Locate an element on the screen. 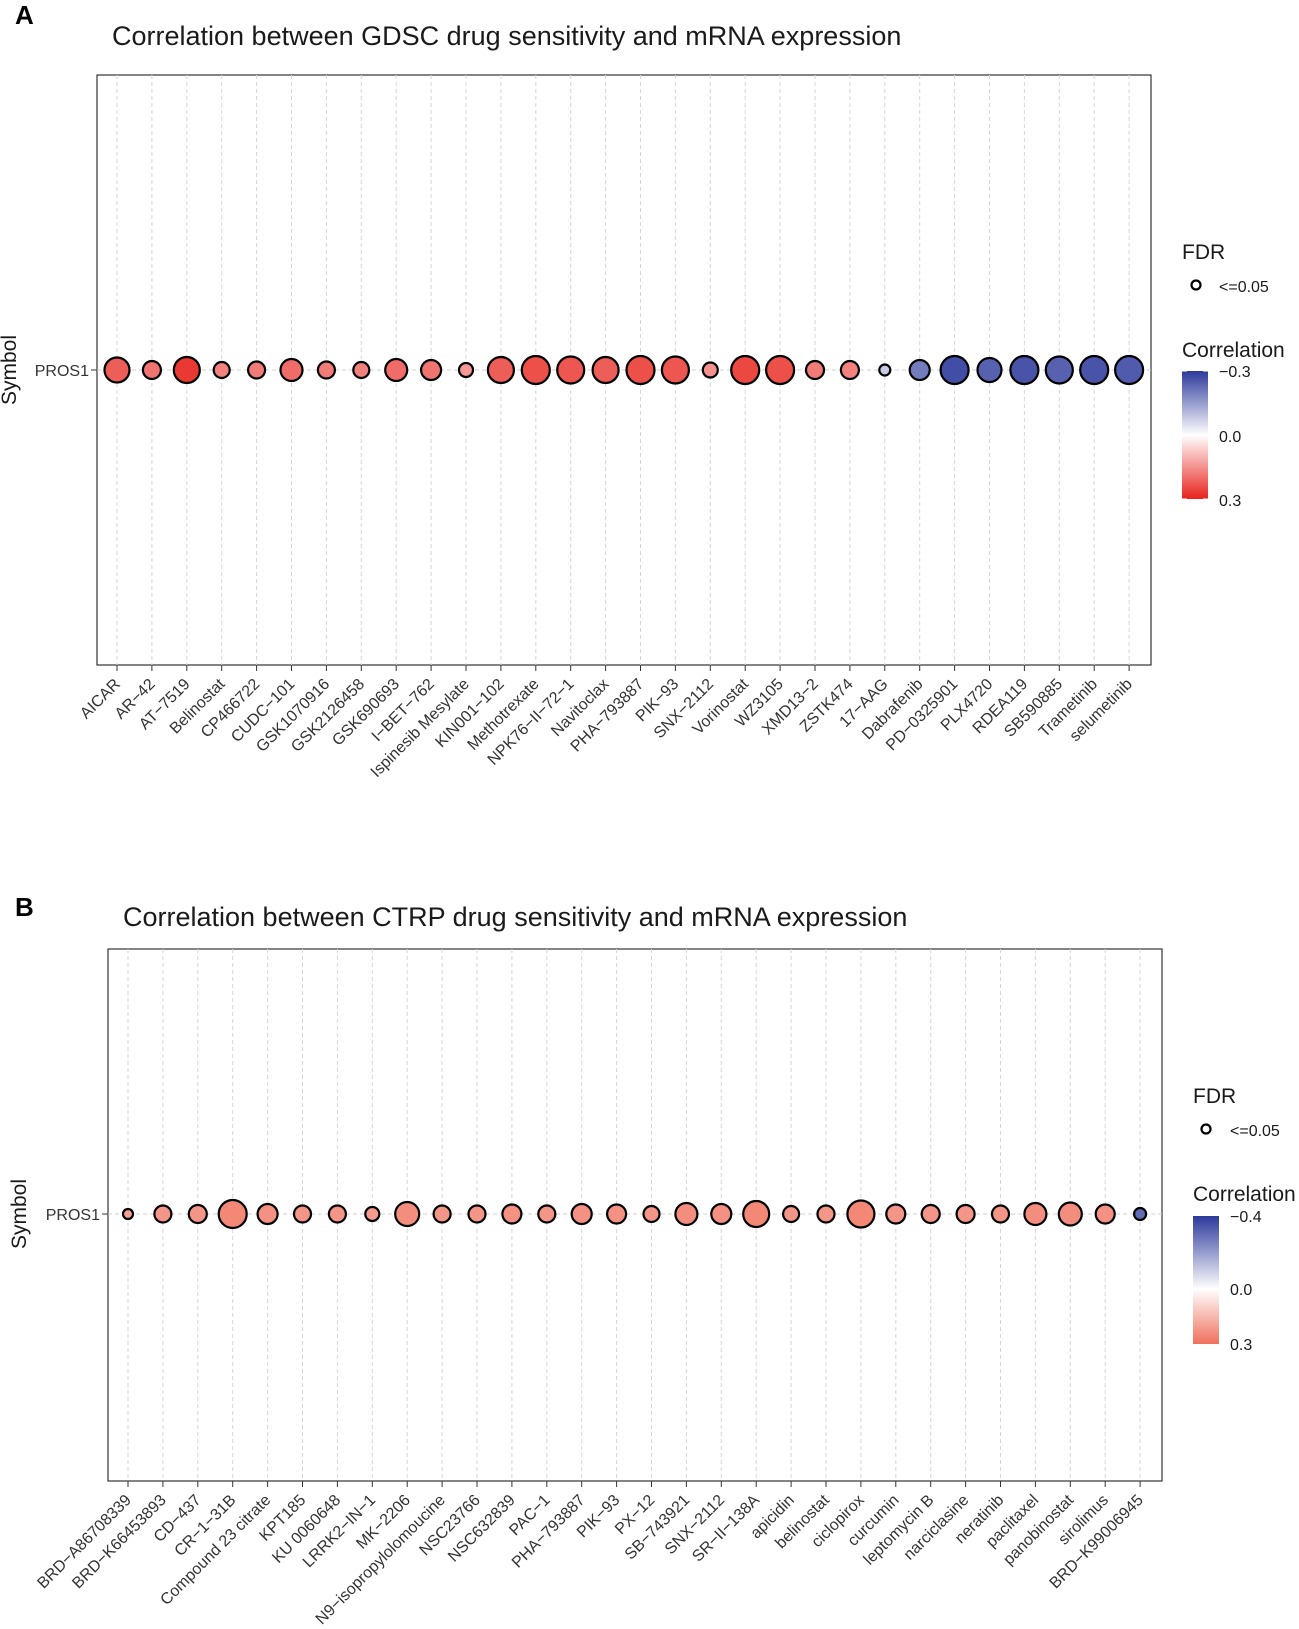  legend-color-title-b: Correlation is located at coordinates (1244, 1194).